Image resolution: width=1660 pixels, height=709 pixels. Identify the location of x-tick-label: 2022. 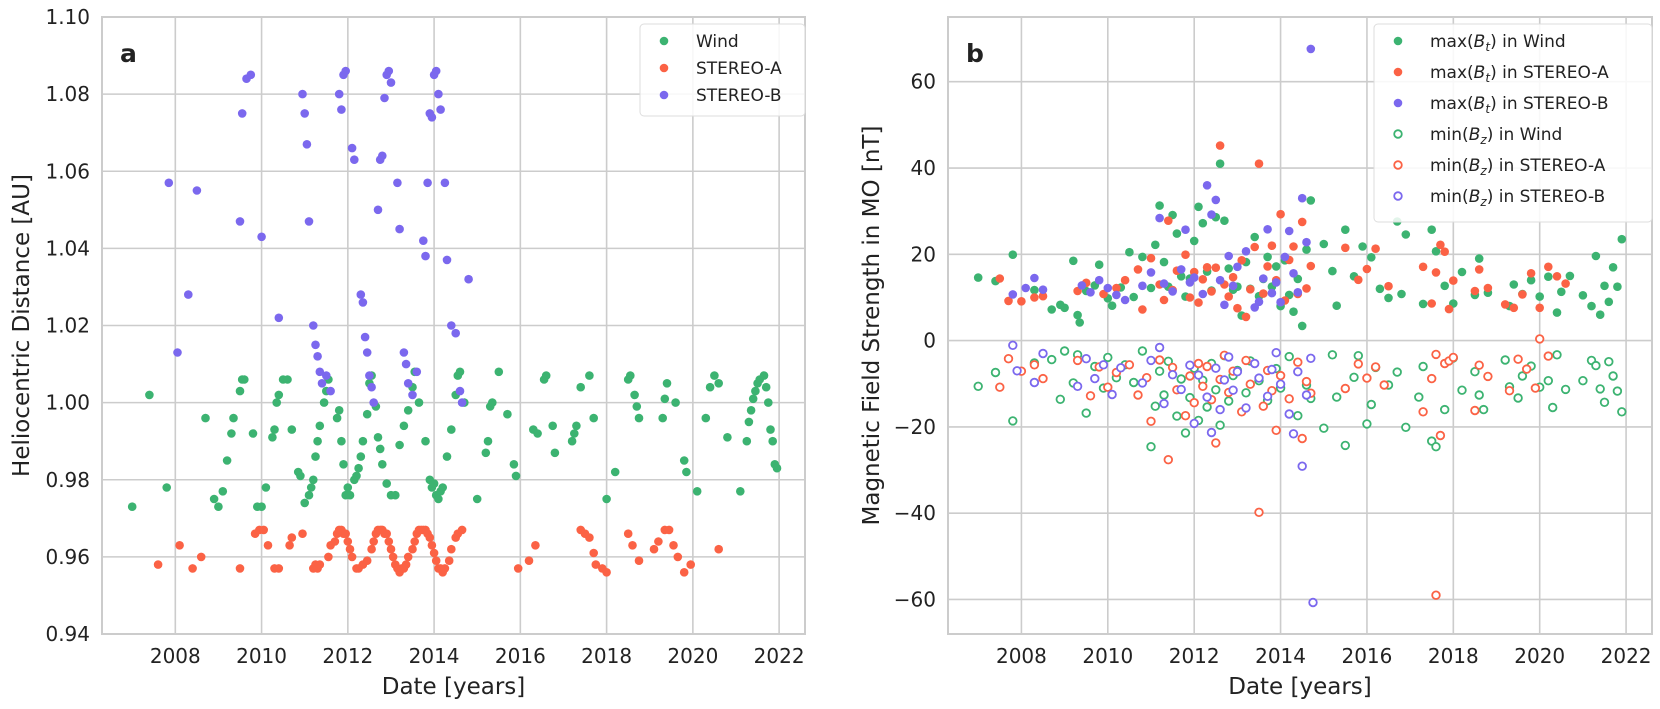
(779, 656).